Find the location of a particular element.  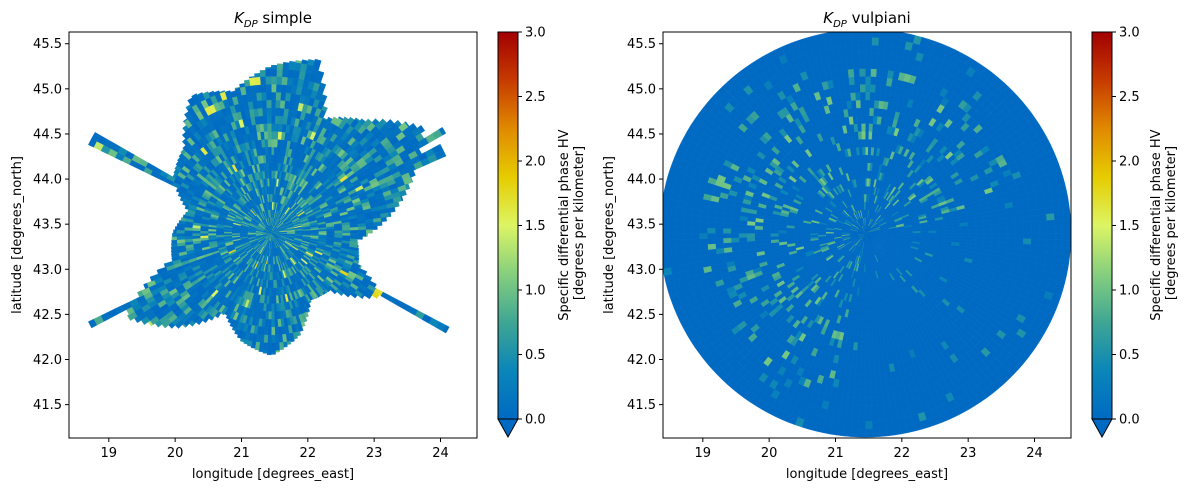

y-tick-label: 44.0 is located at coordinates (47, 180).